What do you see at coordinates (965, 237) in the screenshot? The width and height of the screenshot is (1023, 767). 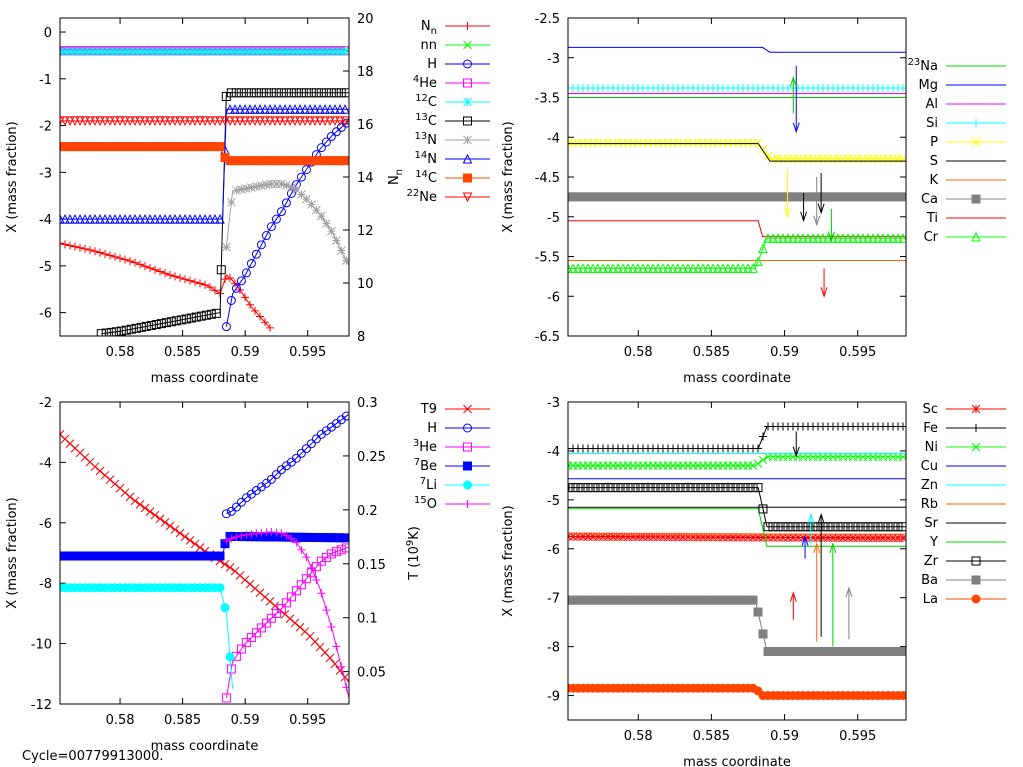 I see `legend-entry-Cr: Cr` at bounding box center [965, 237].